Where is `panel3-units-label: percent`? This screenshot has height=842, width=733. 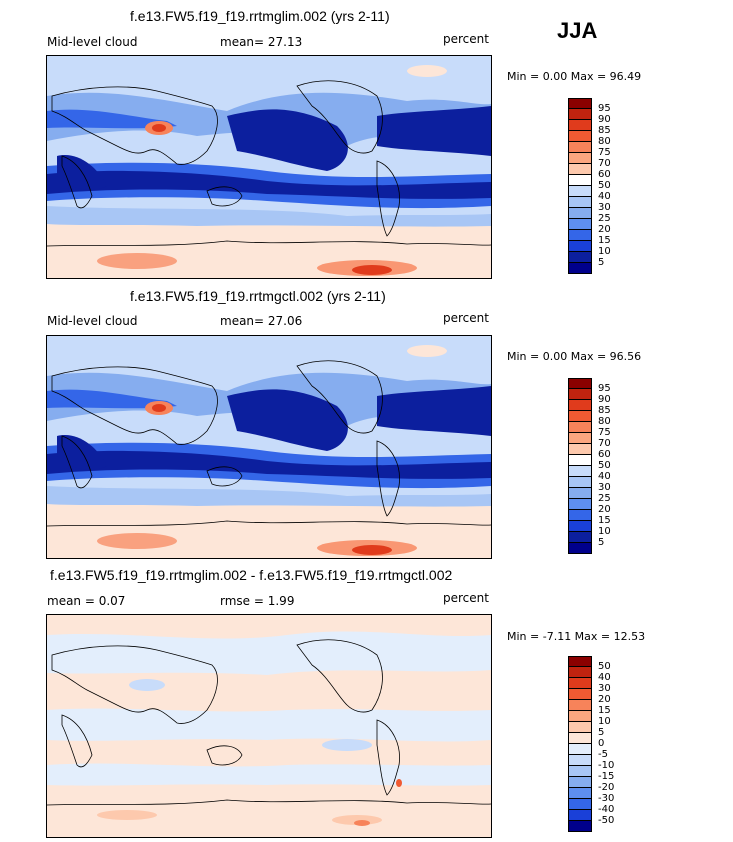
panel3-units-label: percent is located at coordinates (466, 598).